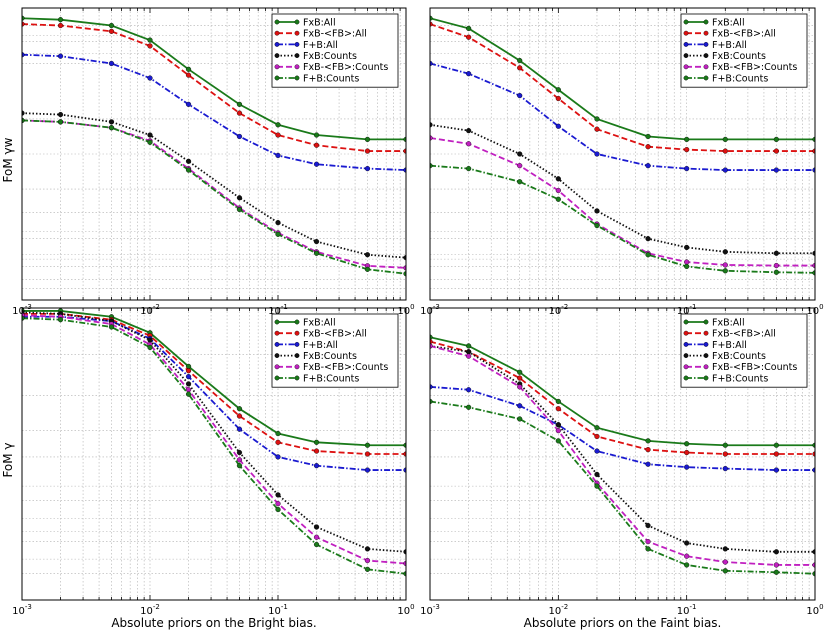 Image resolution: width=830 pixels, height=635 pixels. I want to click on legend-label: F+B:All, so click(729, 45).